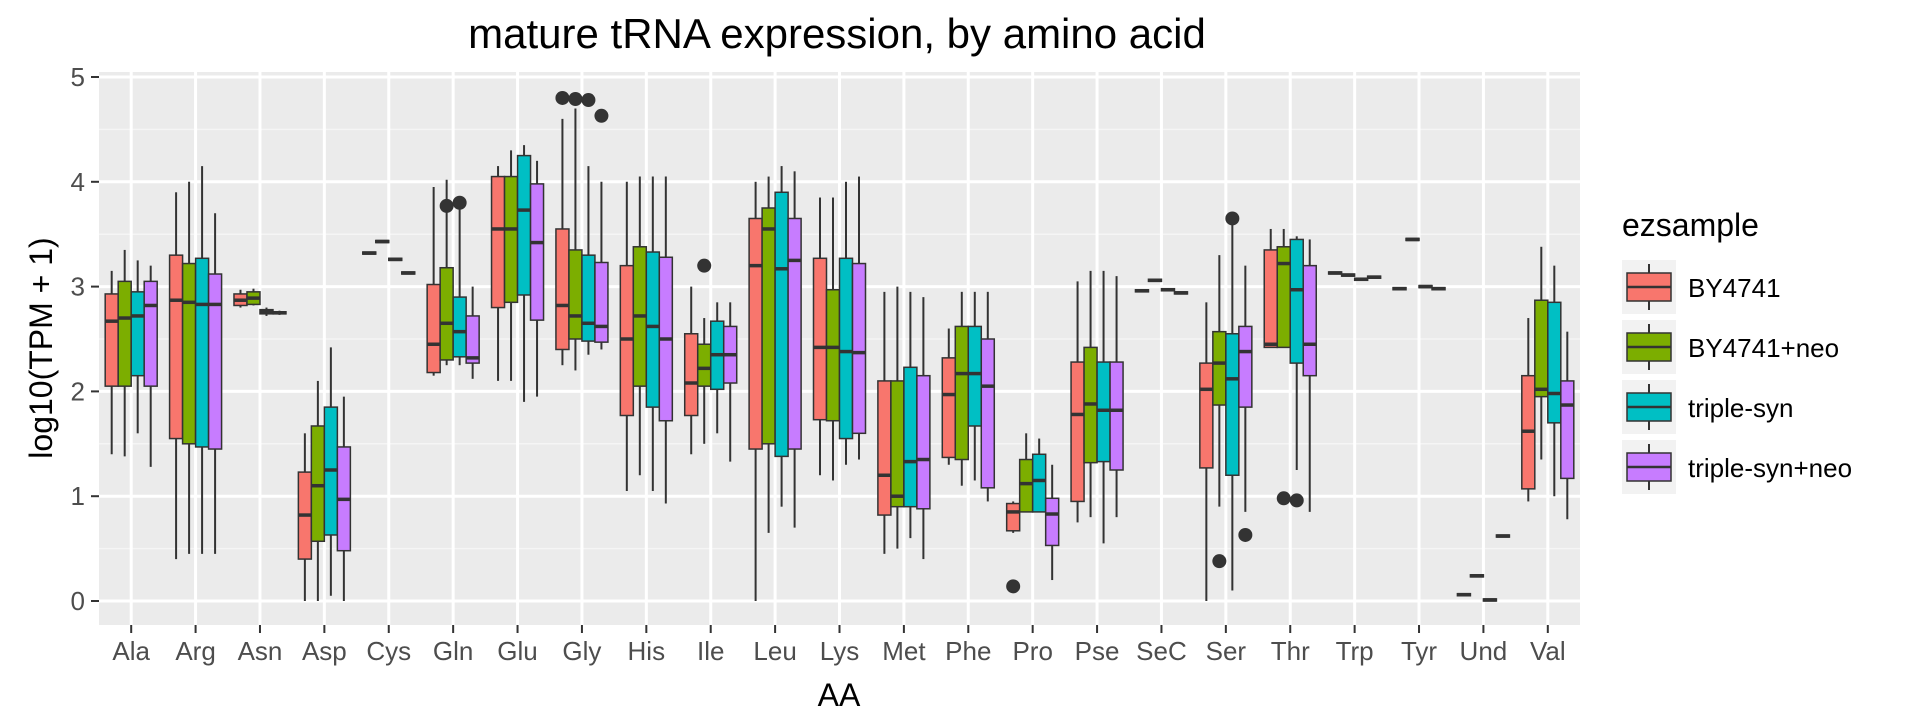 The height and width of the screenshot is (720, 1920). Describe the element at coordinates (388, 651) in the screenshot. I see `x-tick-label-cys: Cys` at that location.